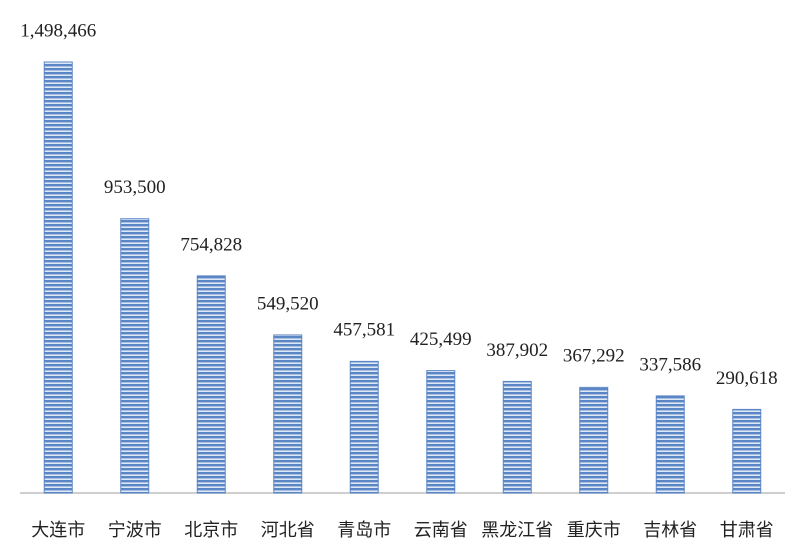 This screenshot has width=801, height=543. What do you see at coordinates (364, 330) in the screenshot?
I see `value-label: 457,581` at bounding box center [364, 330].